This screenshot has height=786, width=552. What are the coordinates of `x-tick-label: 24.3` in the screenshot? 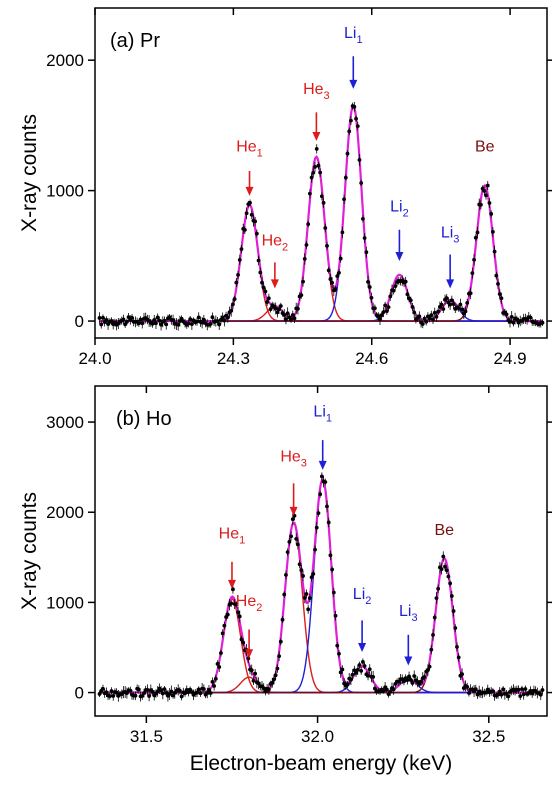 It's located at (233, 358).